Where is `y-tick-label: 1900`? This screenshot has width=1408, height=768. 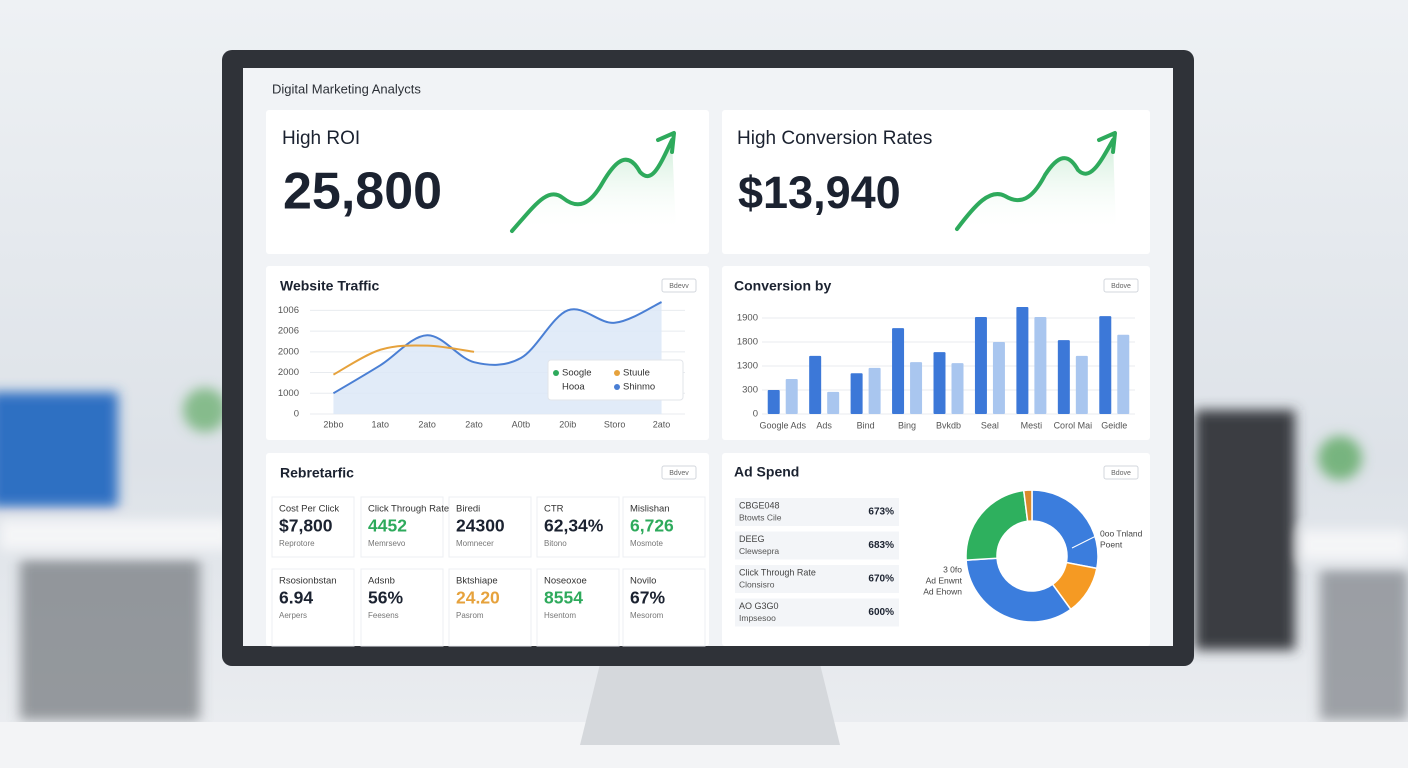
y-tick-label: 1900 is located at coordinates (747, 318).